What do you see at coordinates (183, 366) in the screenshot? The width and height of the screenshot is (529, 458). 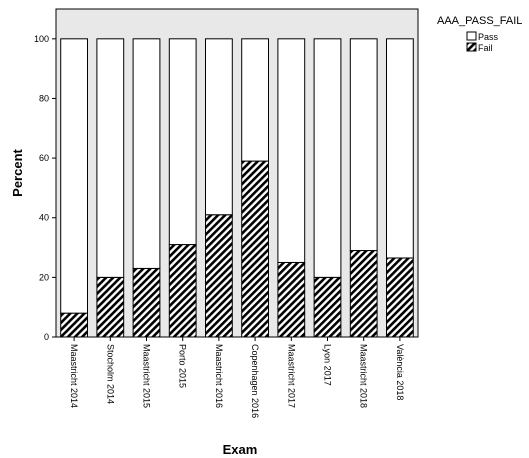 I see `x-tick-label: Porto 2015` at bounding box center [183, 366].